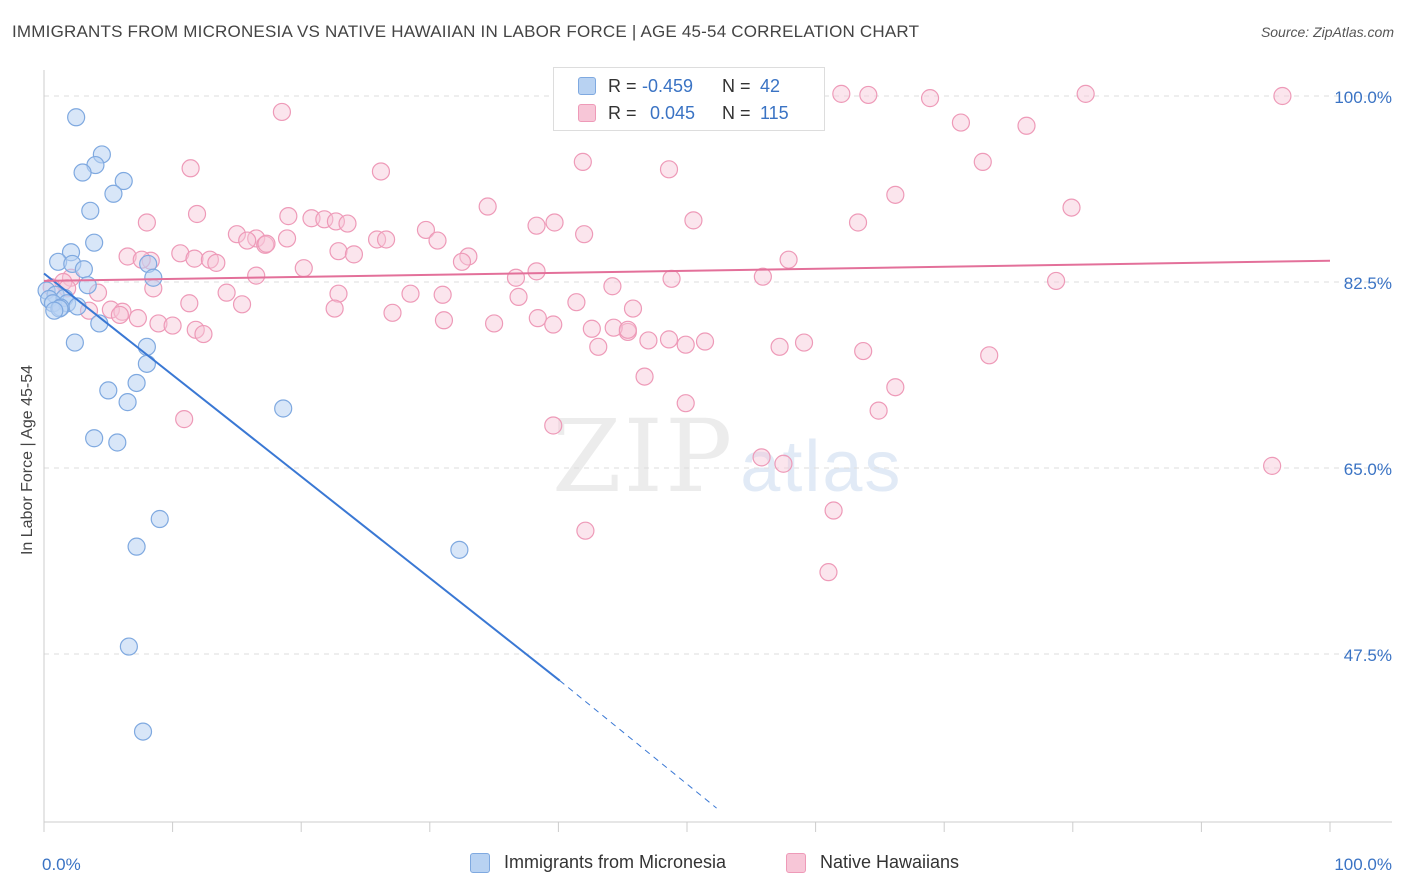  Describe the element at coordinates (673, 112) in the screenshot. I see `legend-r-value: 0.045` at that location.